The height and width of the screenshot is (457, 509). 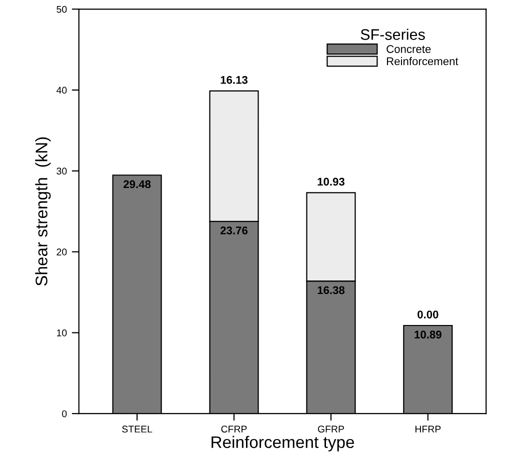 What do you see at coordinates (43, 211) in the screenshot?
I see `y-axis-title: Shear strength (kN)` at bounding box center [43, 211].